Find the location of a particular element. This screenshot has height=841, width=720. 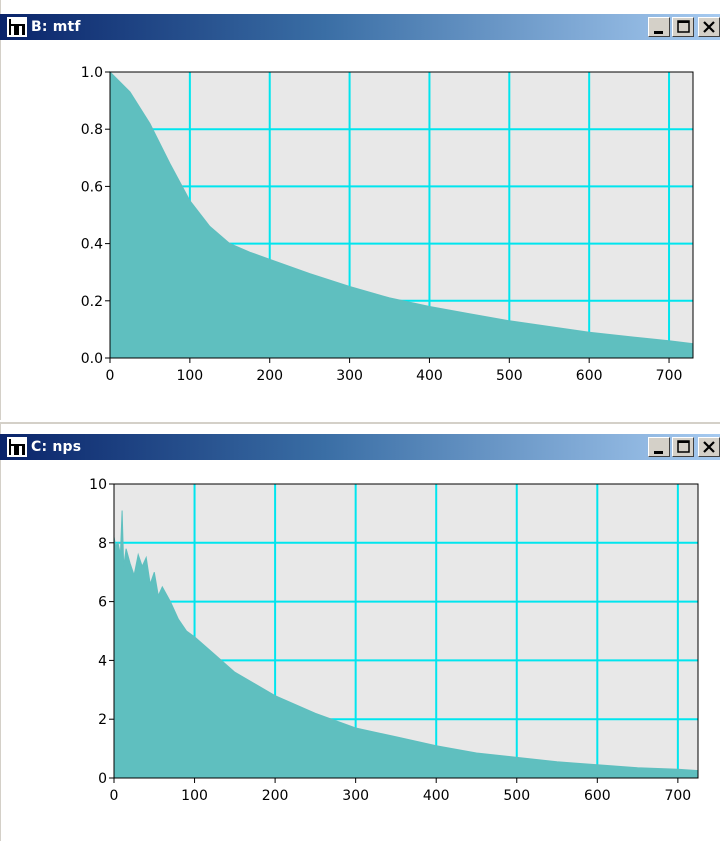

y-tick-label: 1.0 is located at coordinates (92, 73).